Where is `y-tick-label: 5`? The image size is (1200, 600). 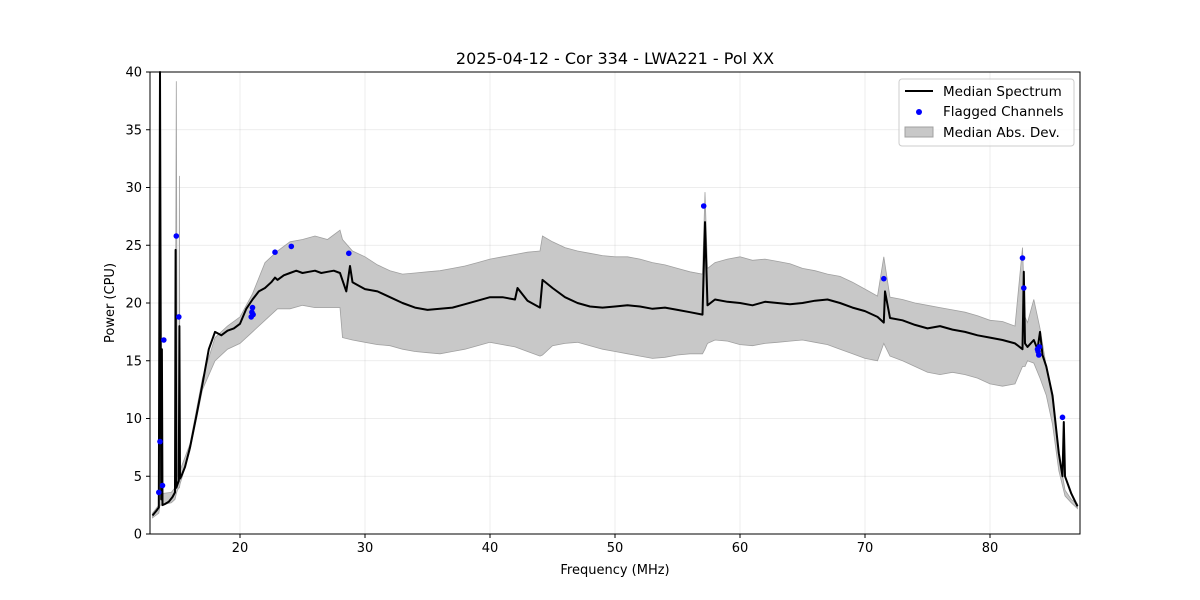
y-tick-label: 5 is located at coordinates (138, 477).